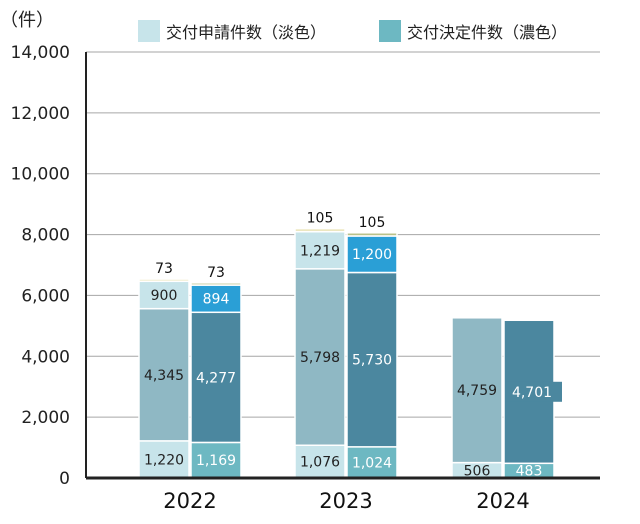  Describe the element at coordinates (189, 501) in the screenshot. I see `x-category-label: 2022` at that location.